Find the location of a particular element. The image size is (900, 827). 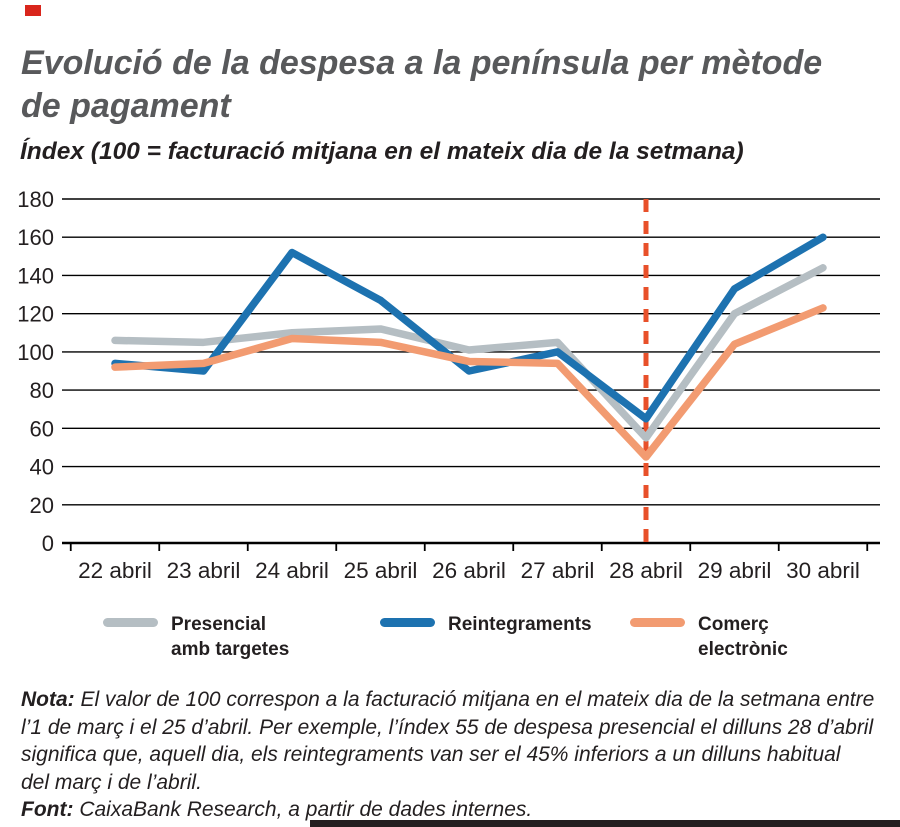

x-tick-label: 29 abril is located at coordinates (735, 570).